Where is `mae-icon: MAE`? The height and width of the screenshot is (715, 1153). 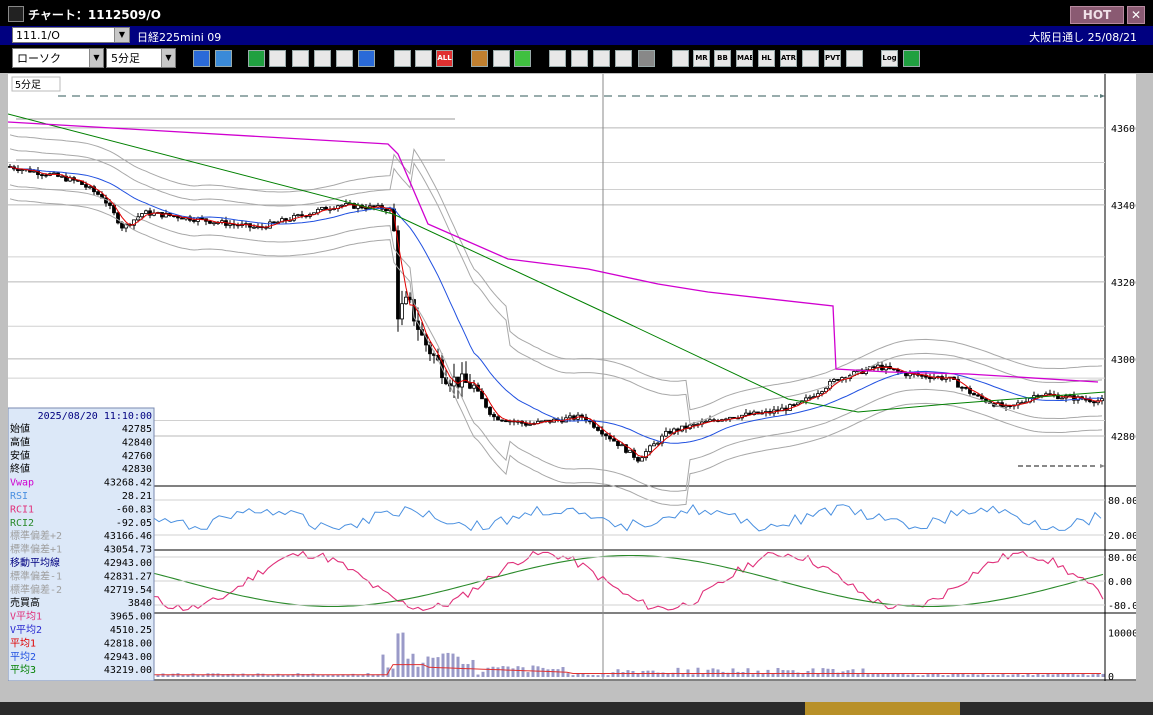 mae-icon: MAE is located at coordinates (744, 58).